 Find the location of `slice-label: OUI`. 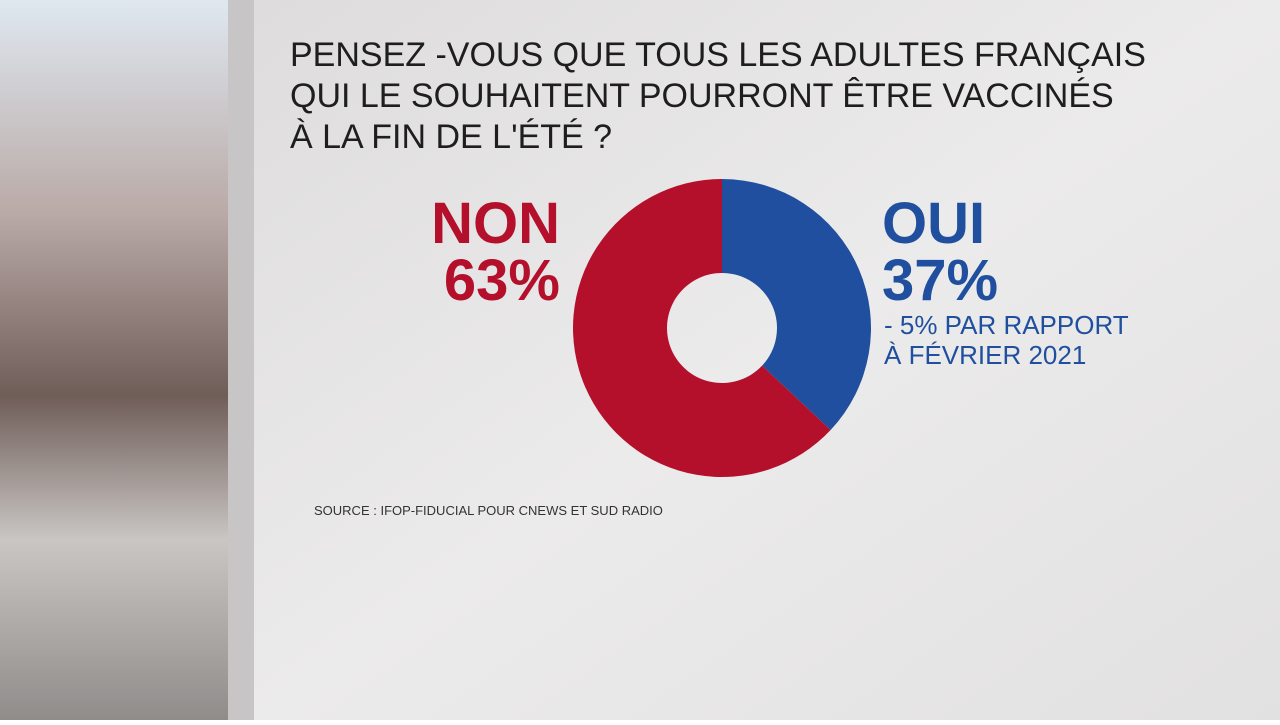

slice-label: OUI is located at coordinates (933, 223).